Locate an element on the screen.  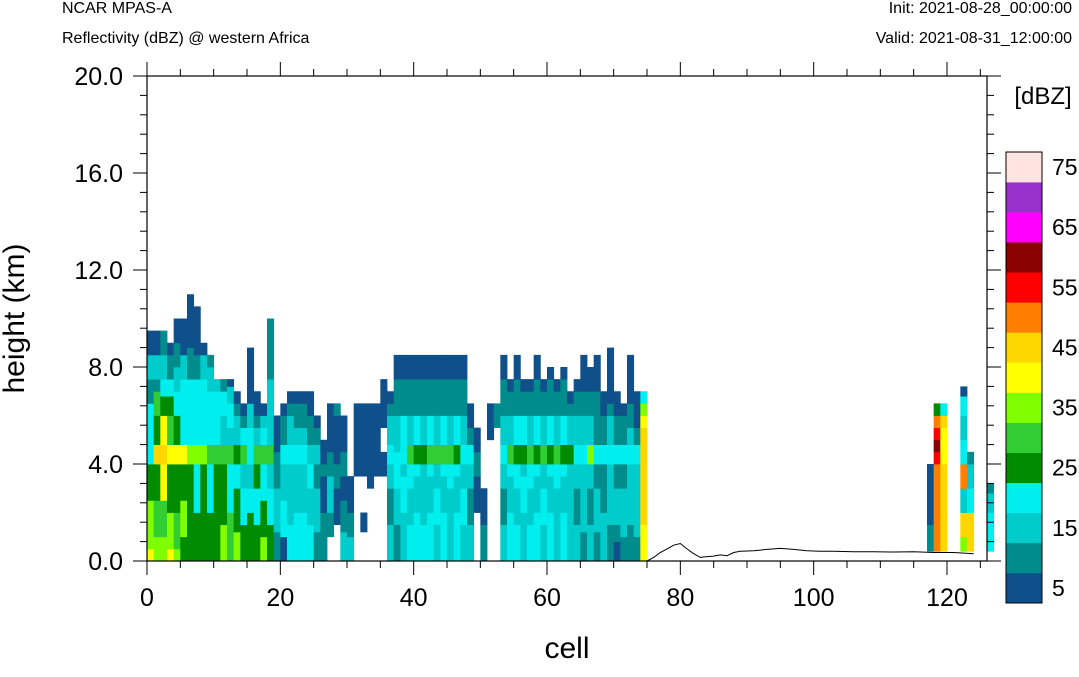
x-tick-label-80: 80 is located at coordinates (680, 598).